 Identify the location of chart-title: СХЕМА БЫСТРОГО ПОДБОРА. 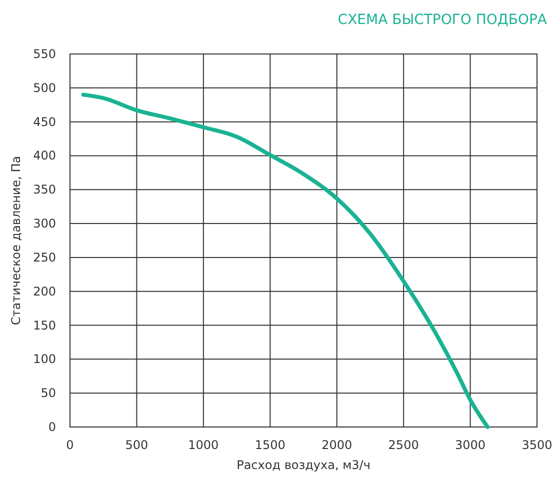
(443, 20).